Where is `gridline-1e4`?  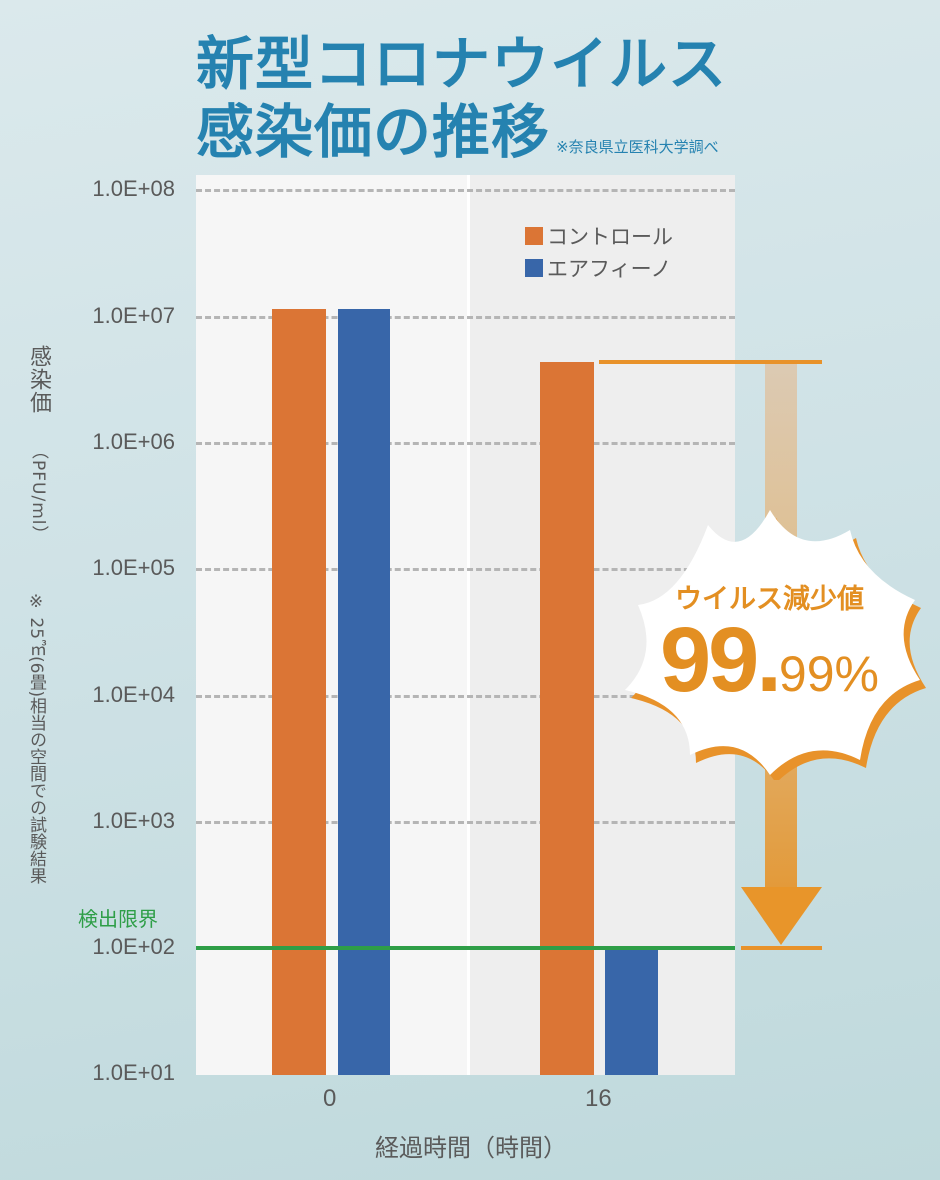
gridline-1e4 is located at coordinates (465, 696).